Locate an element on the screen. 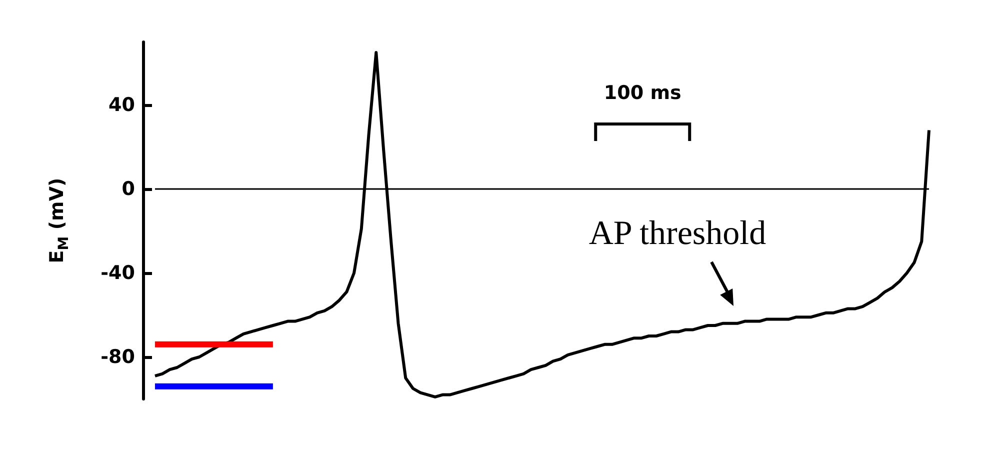 This screenshot has width=982, height=463. y-tick-label: -40 is located at coordinates (117, 273).